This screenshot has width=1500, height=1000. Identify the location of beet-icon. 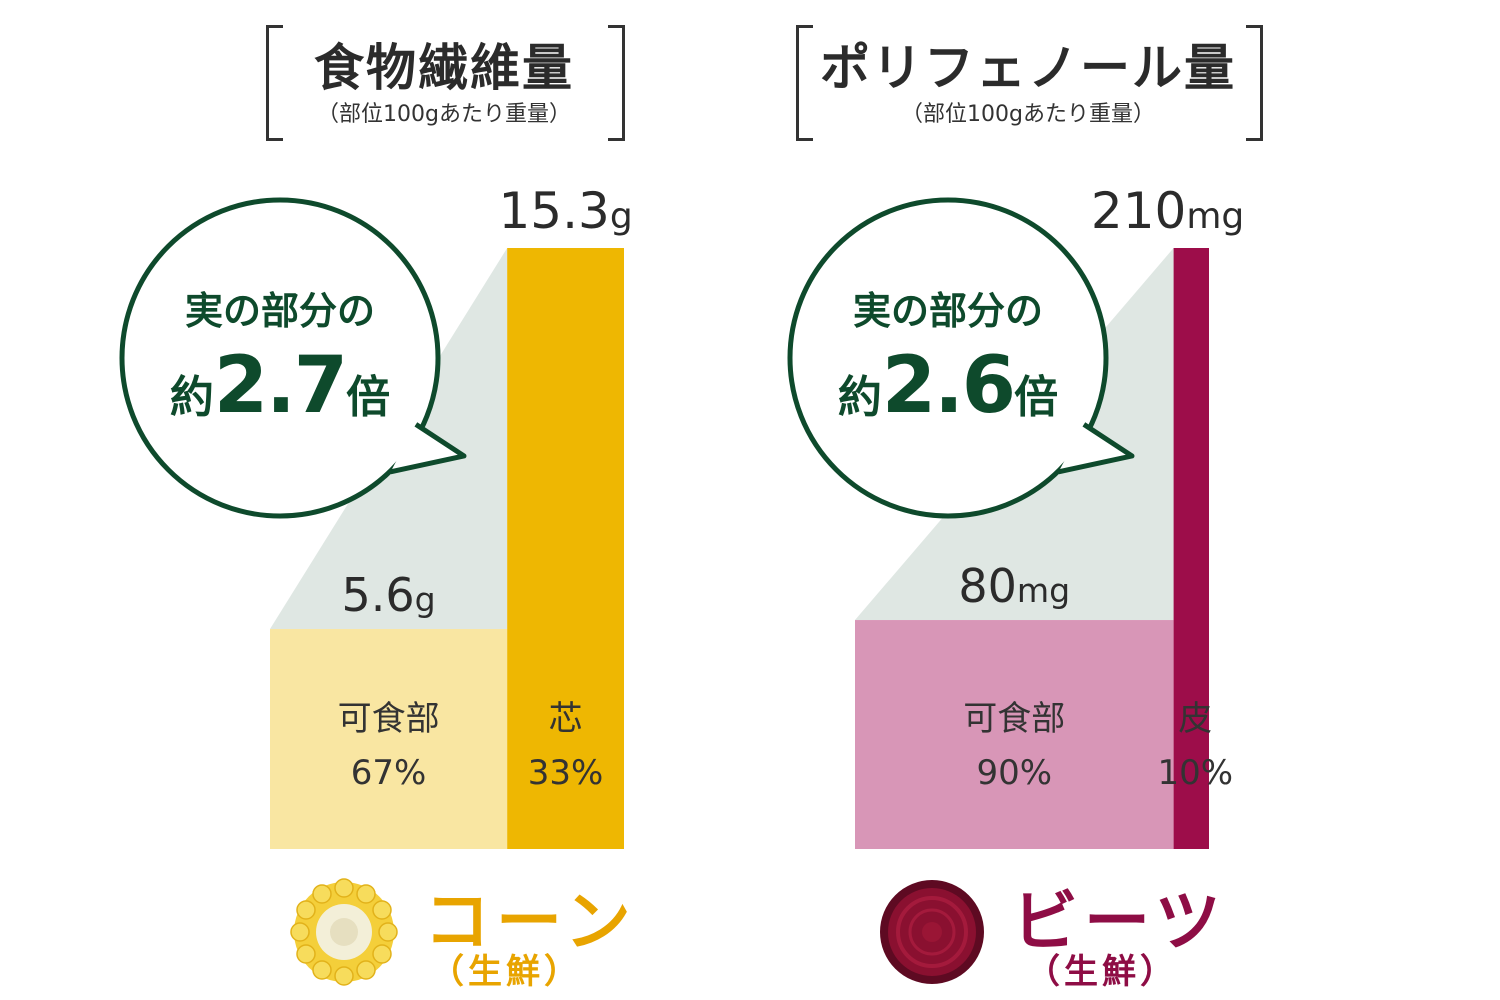
(932, 932).